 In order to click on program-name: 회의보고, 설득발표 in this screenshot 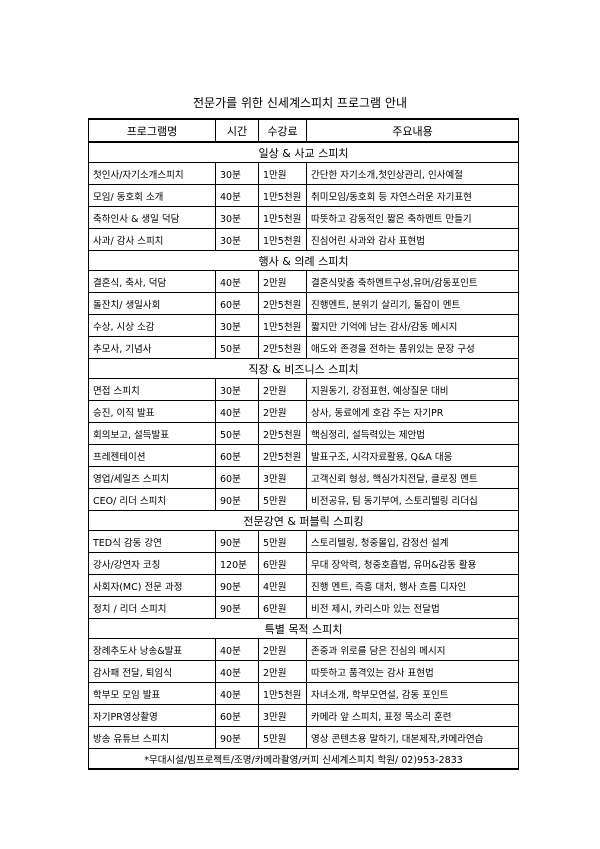, I will do `click(152, 433)`.